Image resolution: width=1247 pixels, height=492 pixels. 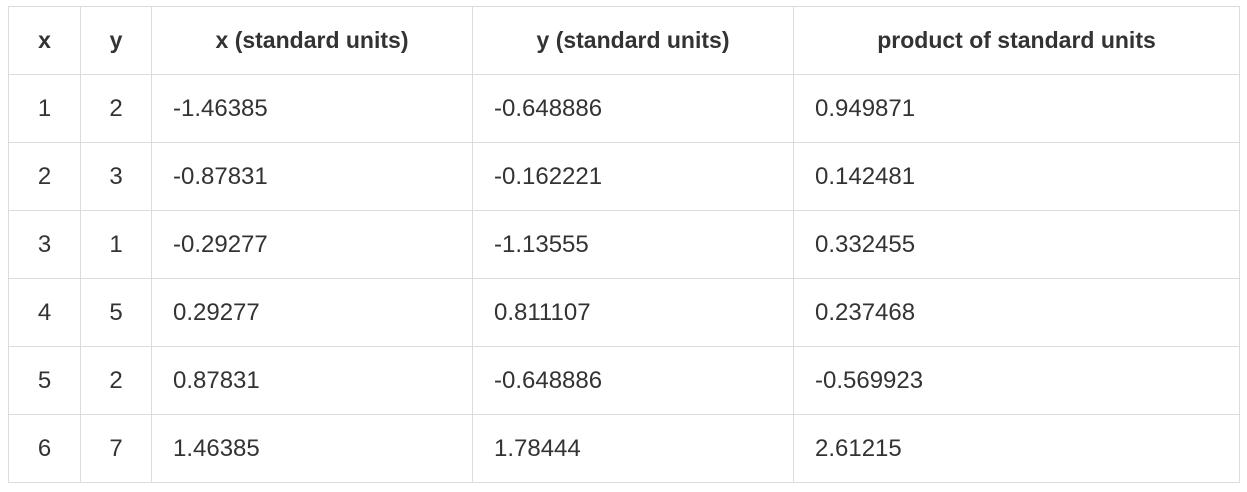 I want to click on table-row: 4 5 0.29277 0.811107 0.237468, so click(x=624, y=312).